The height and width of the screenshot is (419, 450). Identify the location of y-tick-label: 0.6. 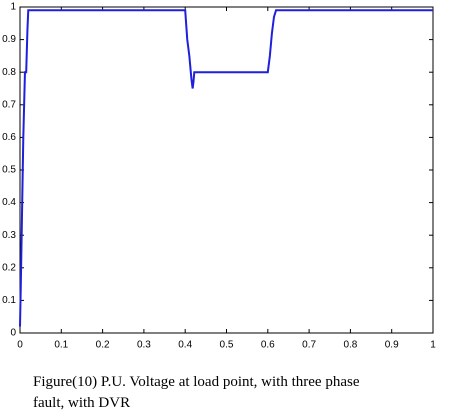
(9, 137).